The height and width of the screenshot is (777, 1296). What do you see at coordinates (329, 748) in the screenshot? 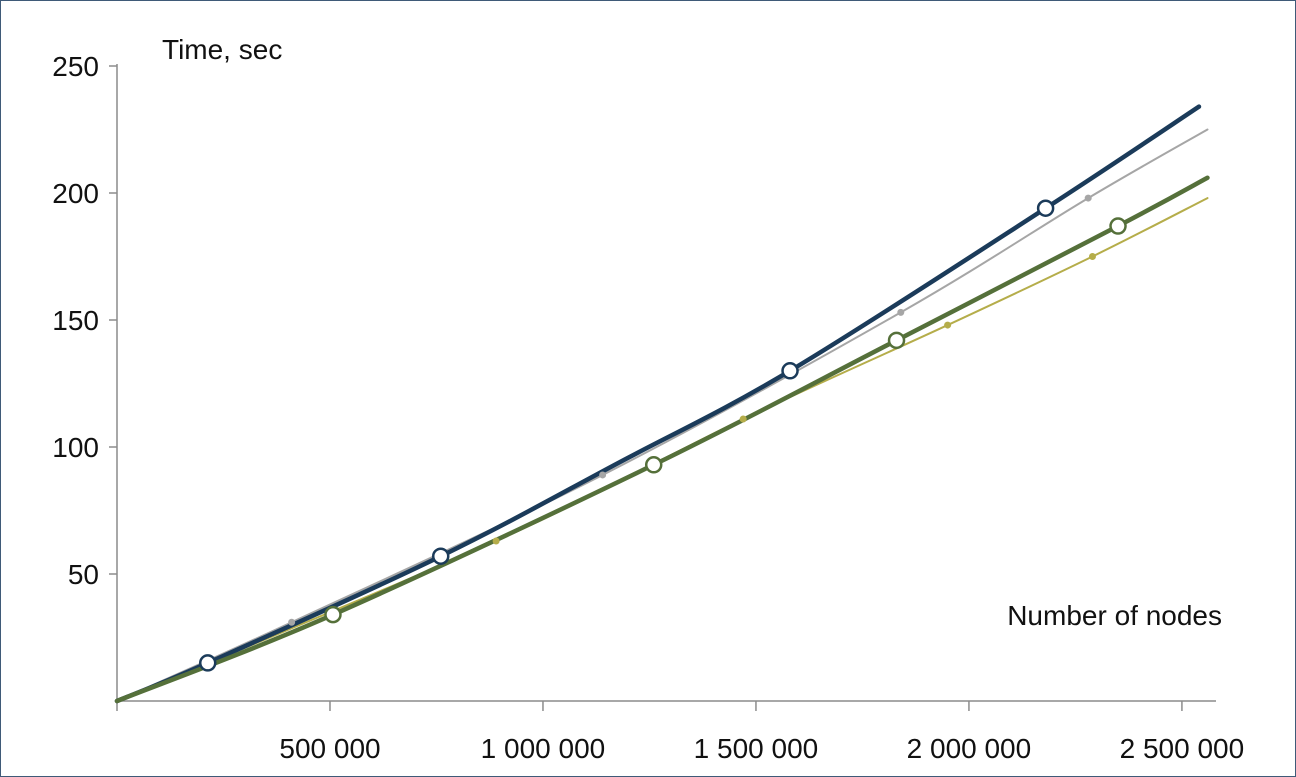
I see `x-tick-label: 500 000` at bounding box center [329, 748].